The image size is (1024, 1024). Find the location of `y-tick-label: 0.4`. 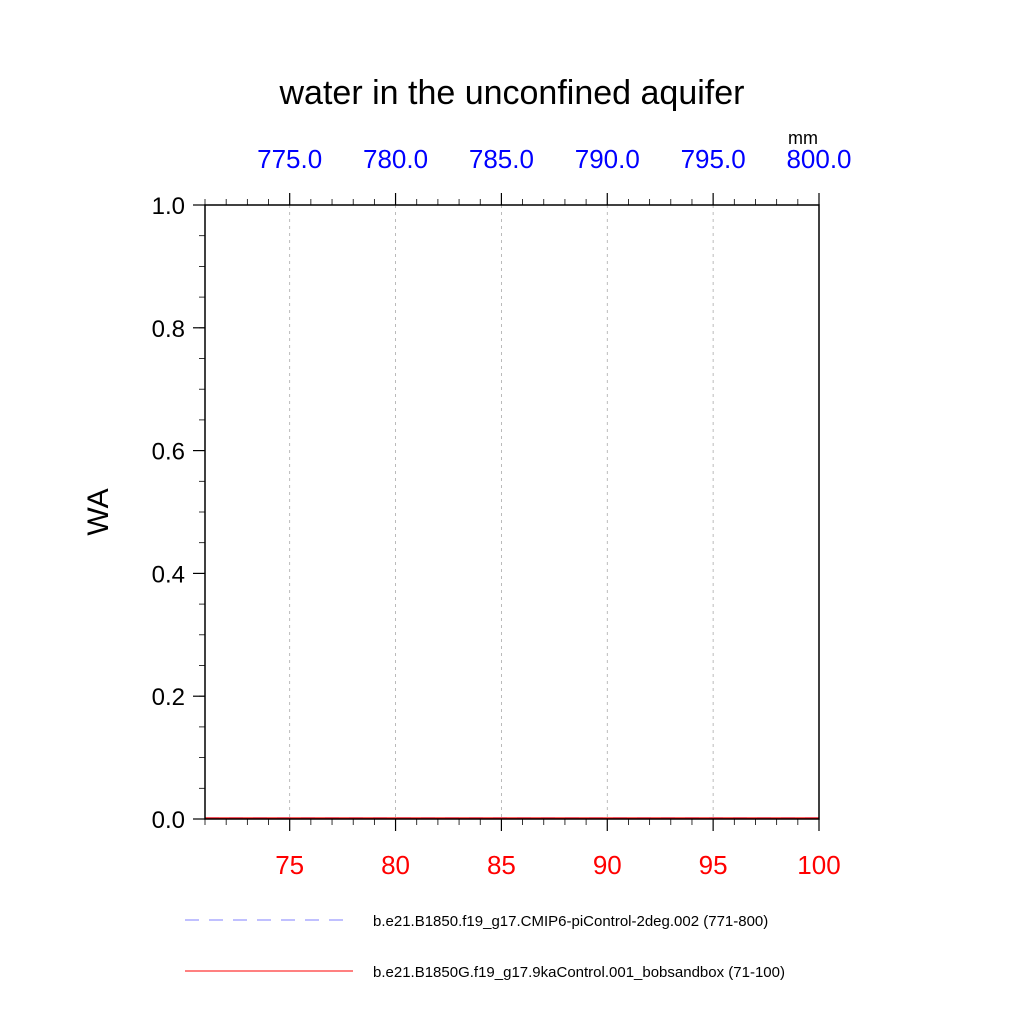

y-tick-label: 0.4 is located at coordinates (168, 574).